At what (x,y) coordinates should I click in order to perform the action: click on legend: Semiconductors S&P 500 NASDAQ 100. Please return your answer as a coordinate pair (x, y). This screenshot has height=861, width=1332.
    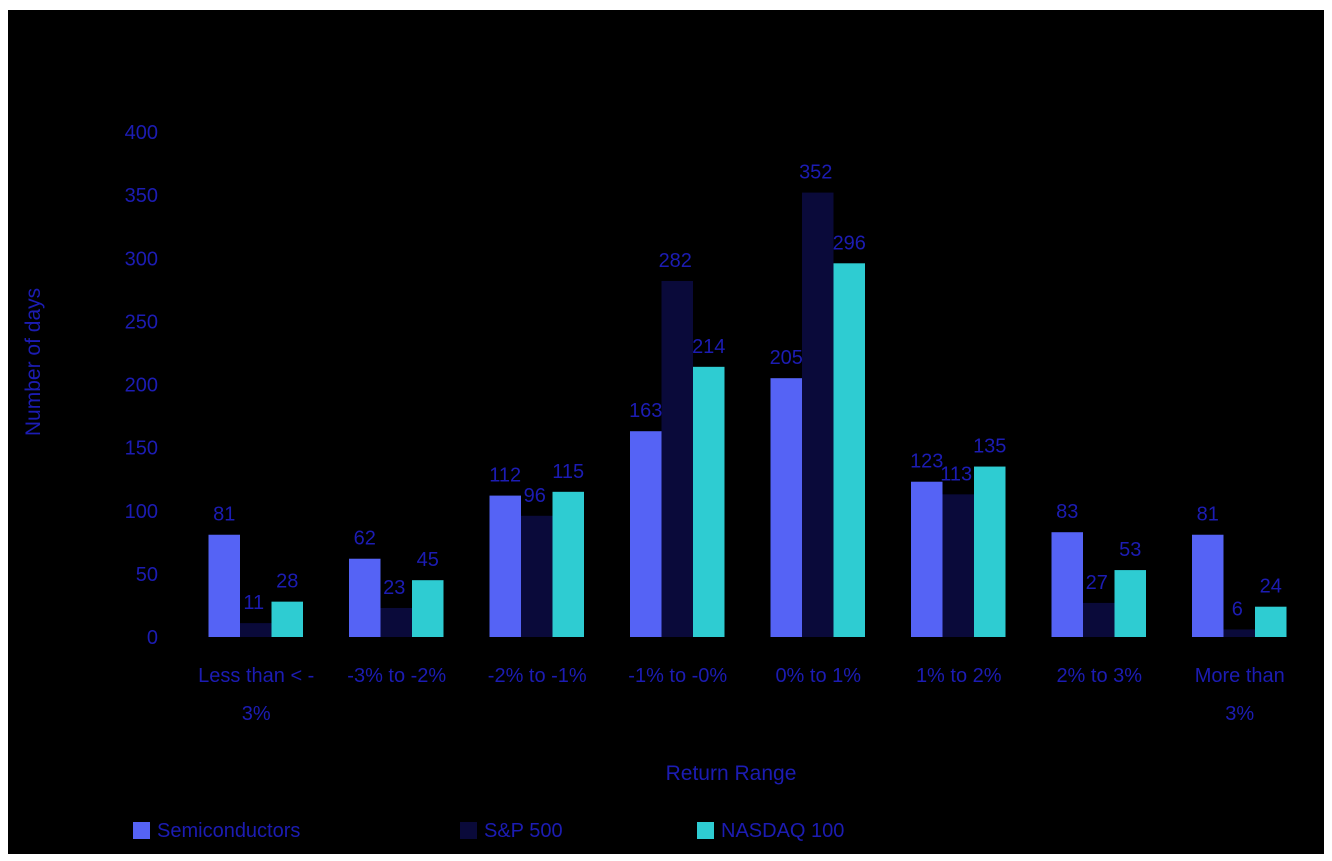
    Looking at the image, I should click on (488, 831).